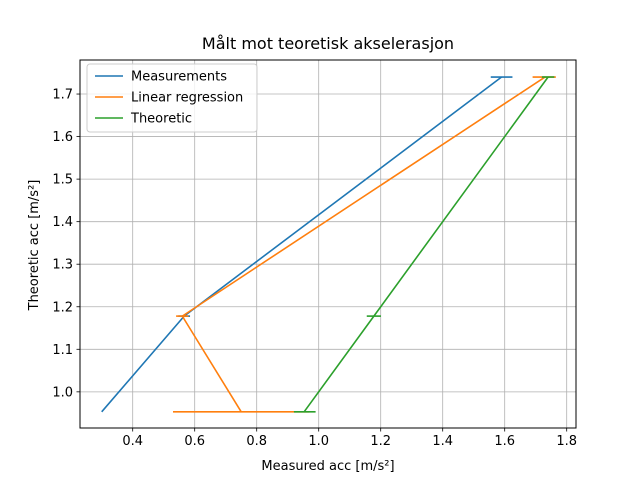  What do you see at coordinates (62, 307) in the screenshot?
I see `y-tick-label: 1.2` at bounding box center [62, 307].